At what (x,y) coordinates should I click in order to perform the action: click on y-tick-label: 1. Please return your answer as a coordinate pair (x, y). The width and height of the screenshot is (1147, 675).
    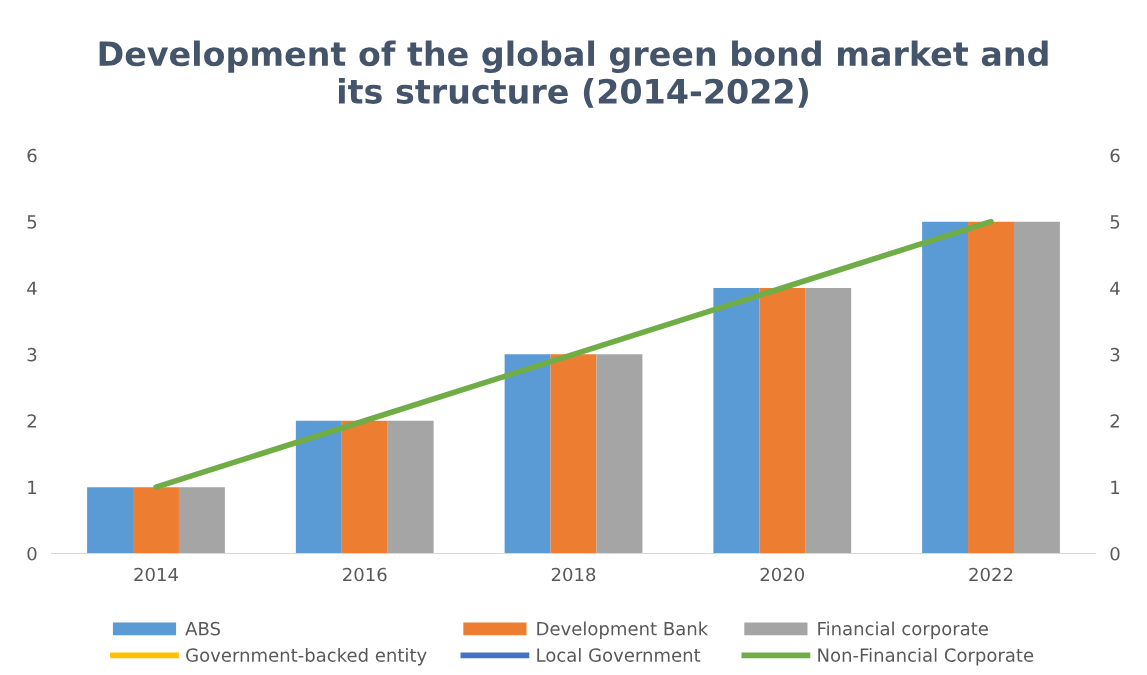
    Looking at the image, I should click on (32, 487).